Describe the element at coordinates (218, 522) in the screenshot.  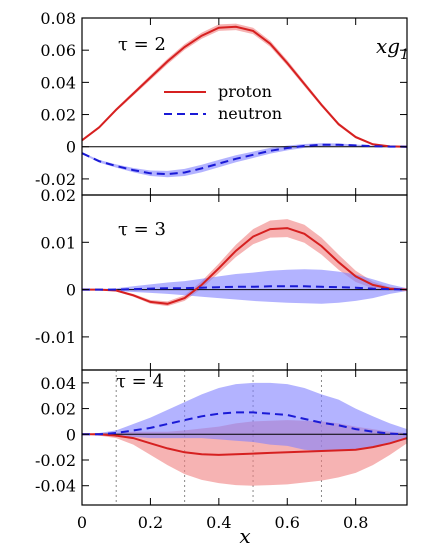
I see `x-tick-label: 0.4` at that location.